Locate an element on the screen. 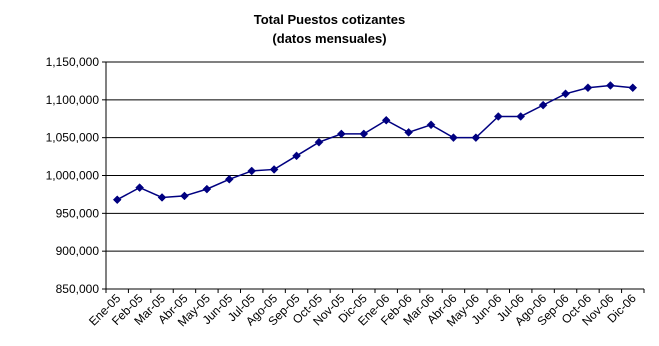 This screenshot has height=346, width=659. y-tick-label: 950,000 is located at coordinates (78, 213).